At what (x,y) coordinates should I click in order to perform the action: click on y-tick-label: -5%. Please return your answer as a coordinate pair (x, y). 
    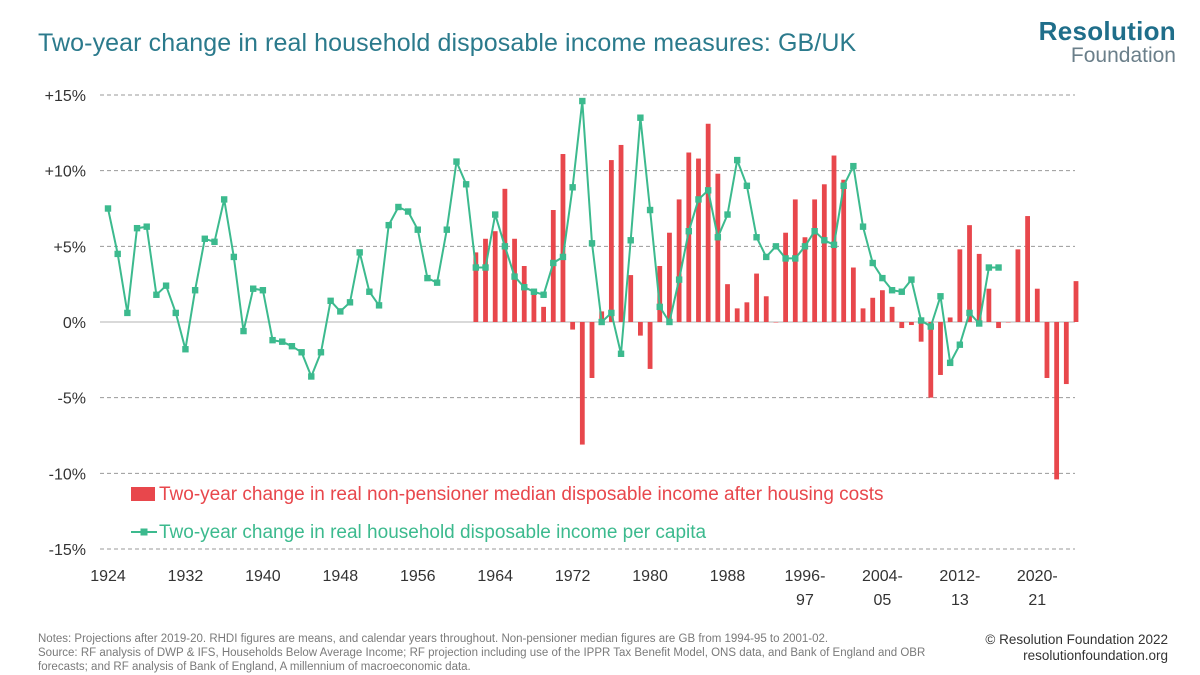
    Looking at the image, I should click on (72, 399).